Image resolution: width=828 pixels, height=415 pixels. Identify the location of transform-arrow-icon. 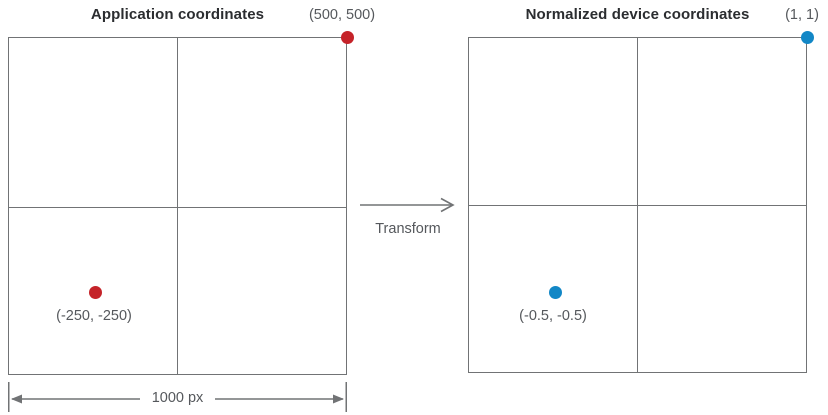
(407, 205).